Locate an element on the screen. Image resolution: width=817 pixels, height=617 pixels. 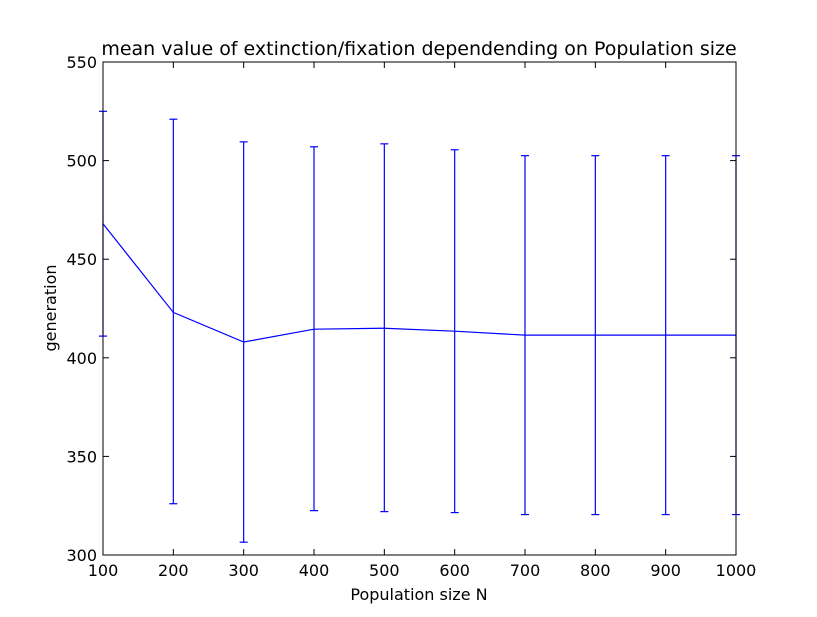
x-tick-label: 600 is located at coordinates (454, 570).